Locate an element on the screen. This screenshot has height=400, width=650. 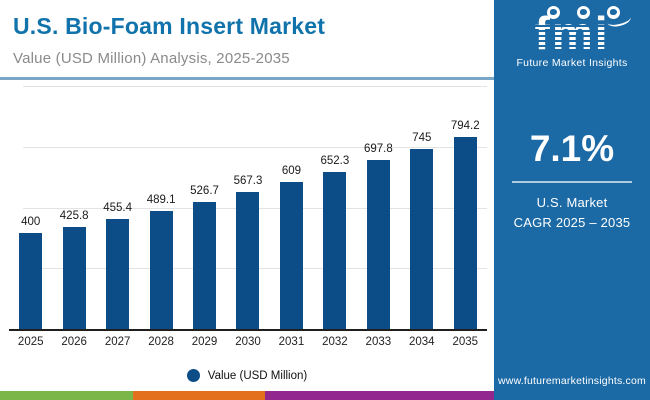
globe-asia-icon is located at coordinates (613, 12).